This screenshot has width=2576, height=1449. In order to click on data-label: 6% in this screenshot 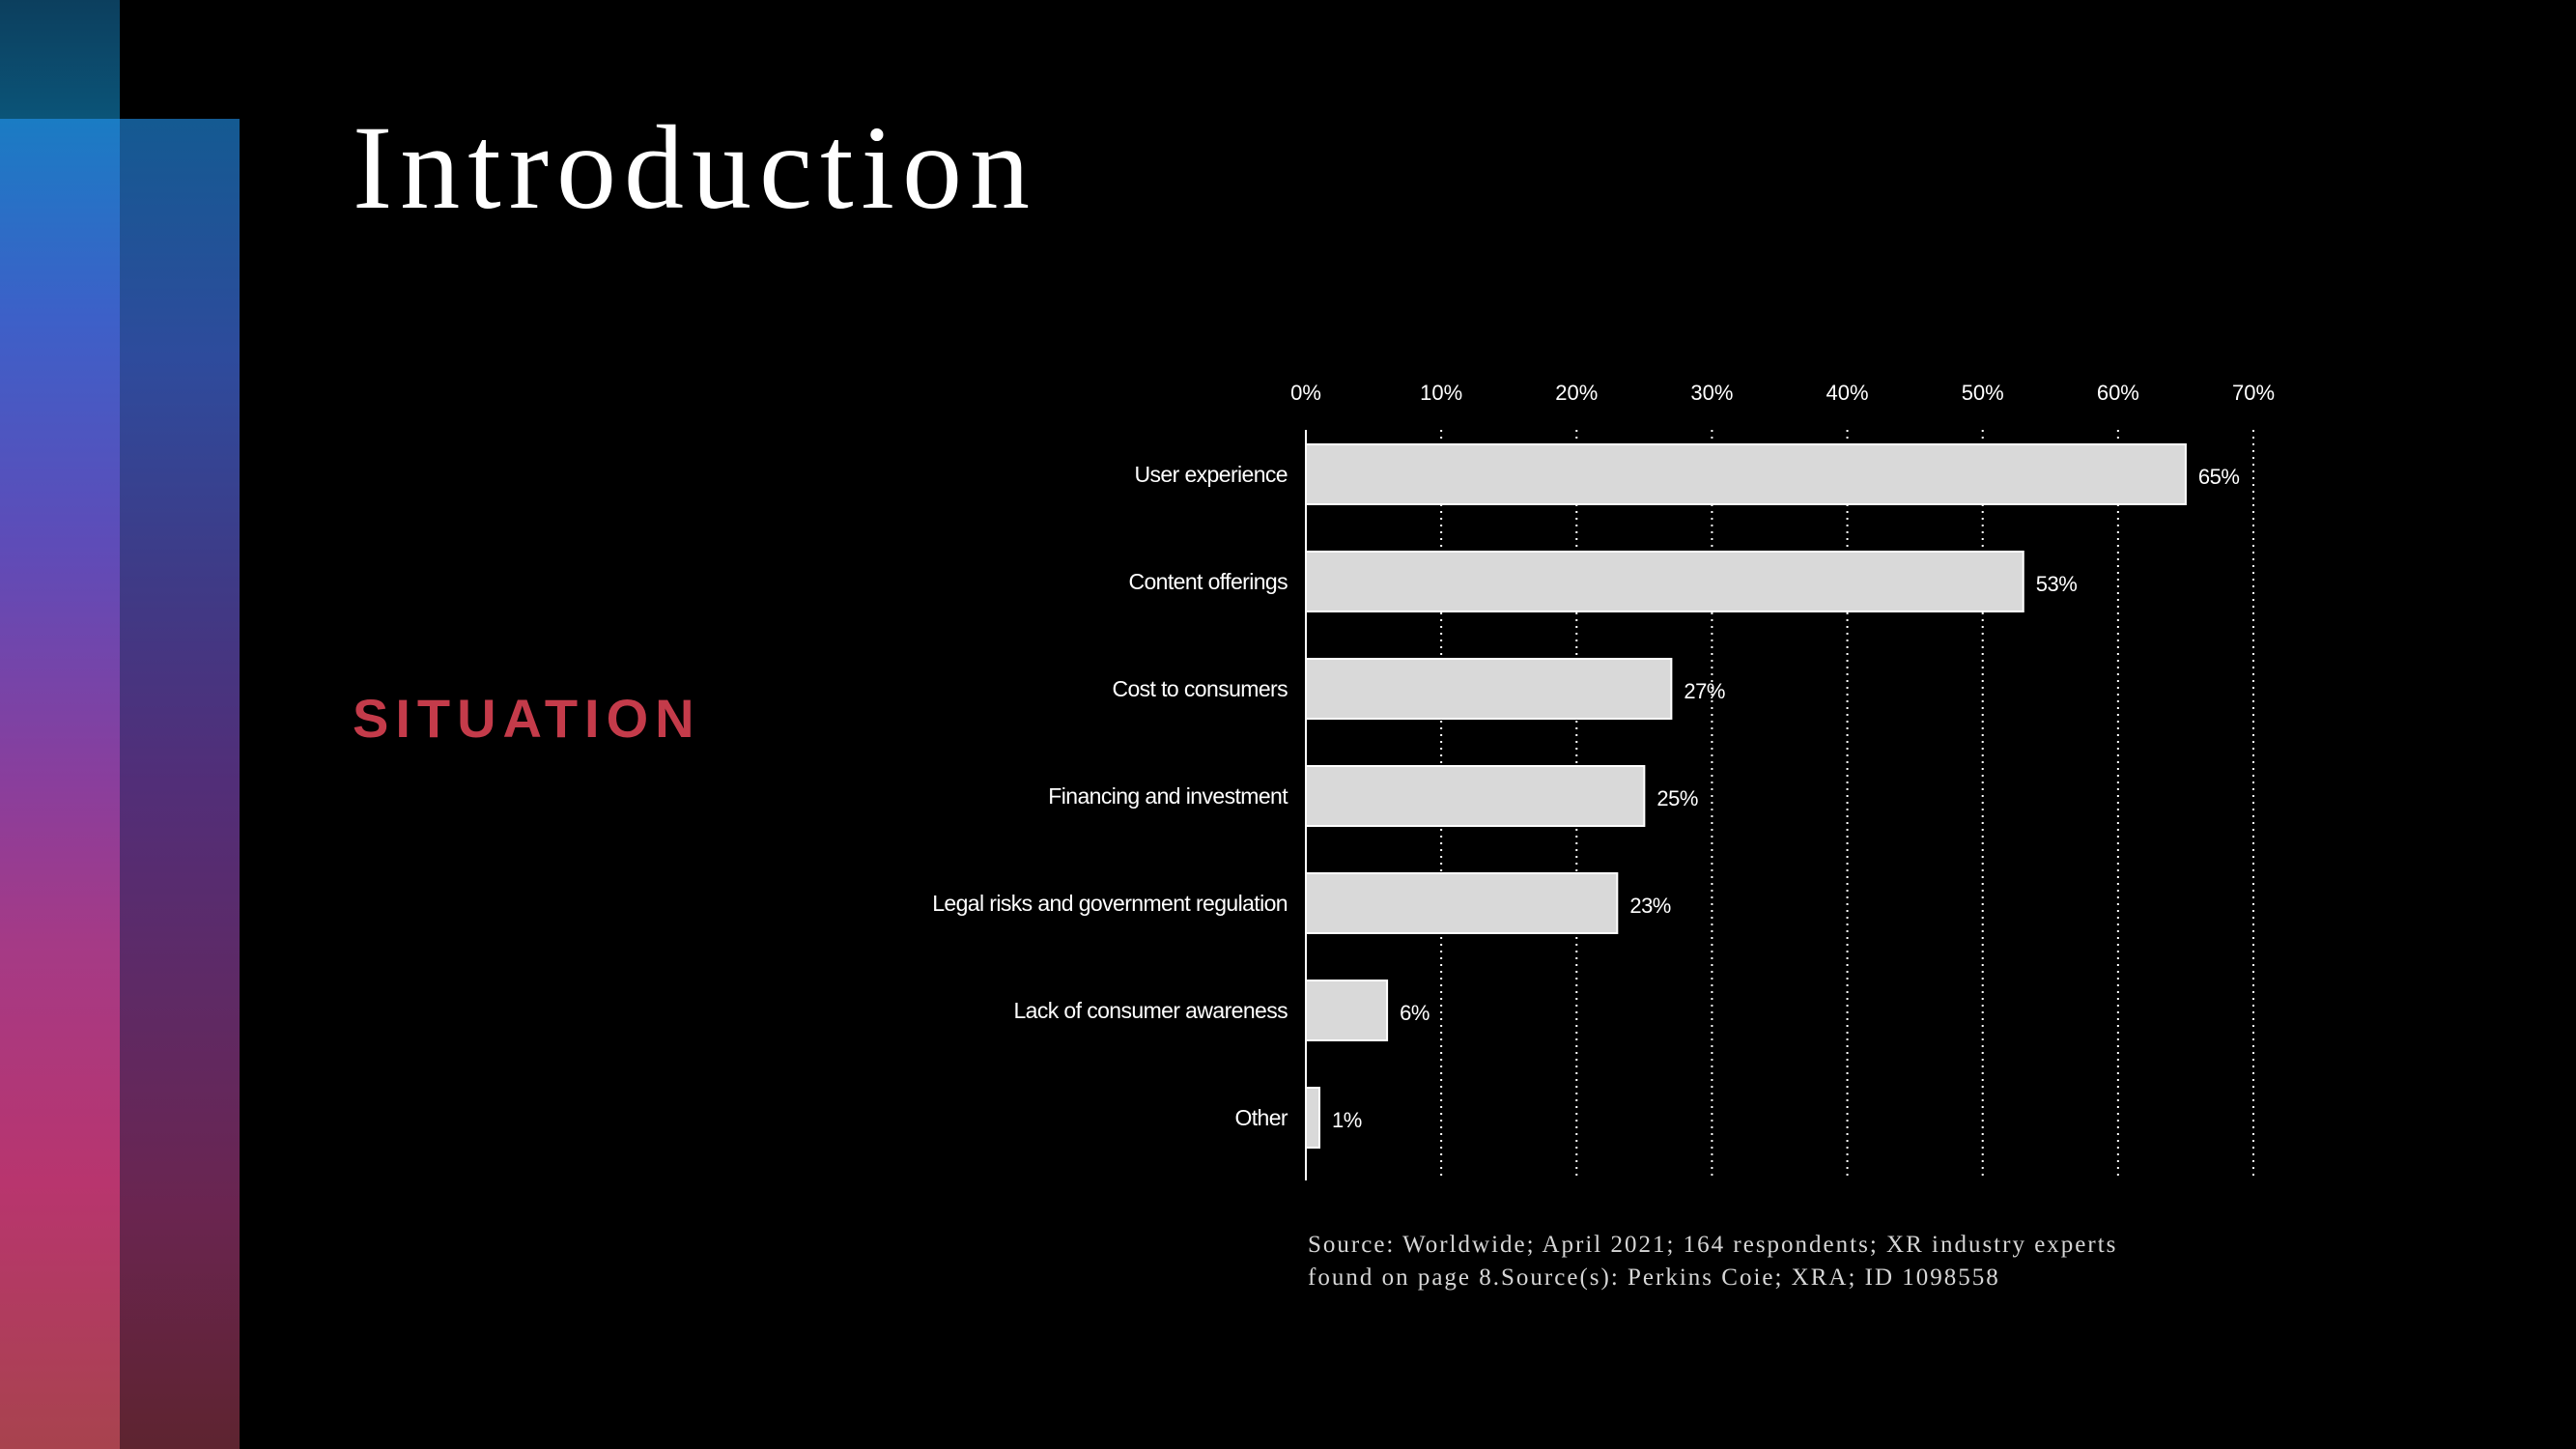, I will do `click(1415, 1013)`.